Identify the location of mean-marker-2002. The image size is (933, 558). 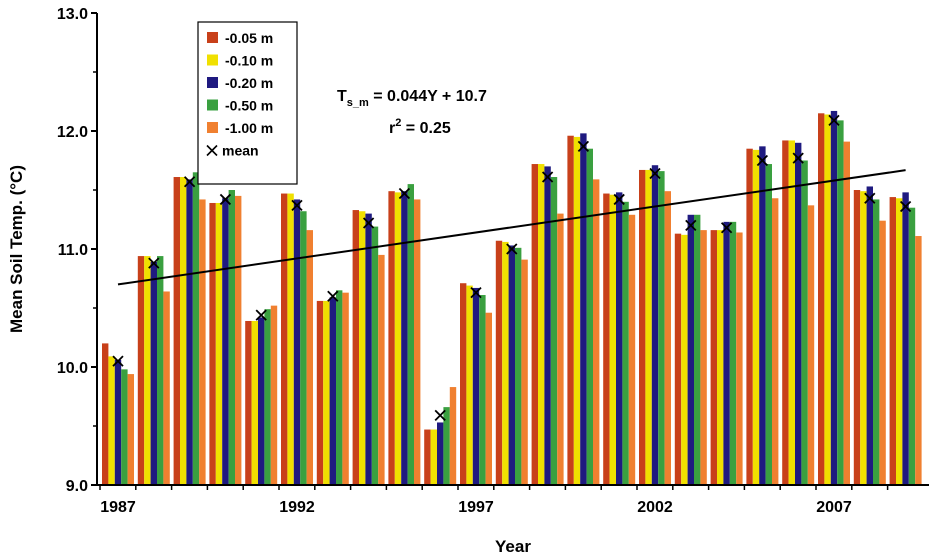
(655, 173).